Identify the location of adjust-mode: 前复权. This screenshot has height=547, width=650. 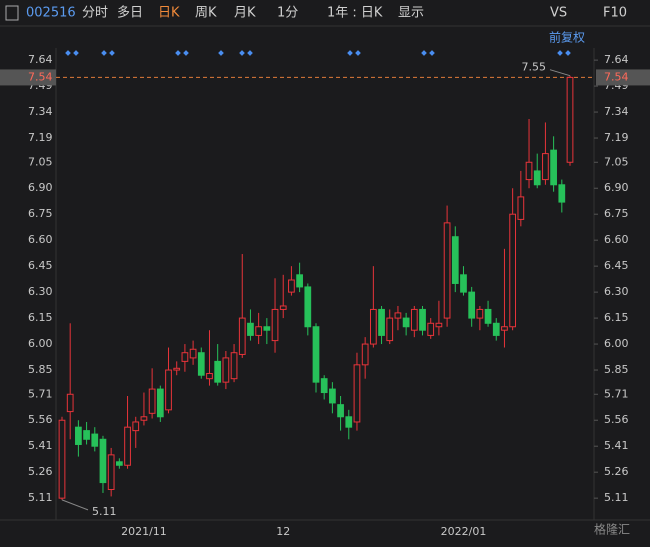
(567, 37).